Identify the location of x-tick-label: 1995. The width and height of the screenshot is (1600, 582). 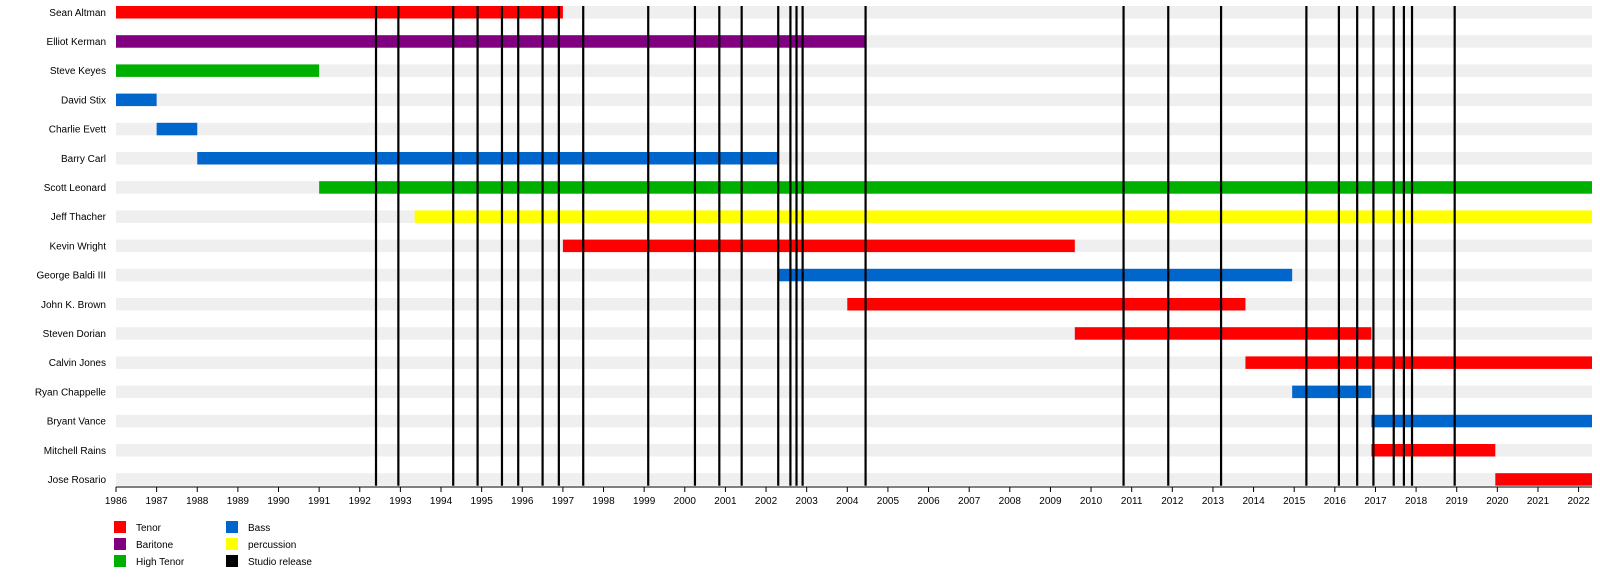
(482, 501).